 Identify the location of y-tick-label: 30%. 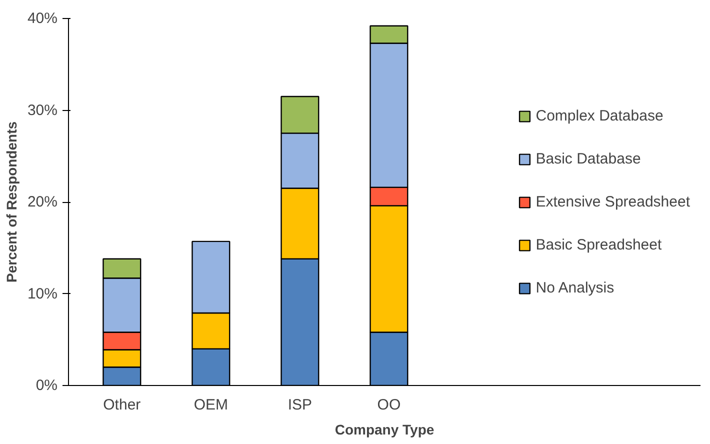
(42, 110).